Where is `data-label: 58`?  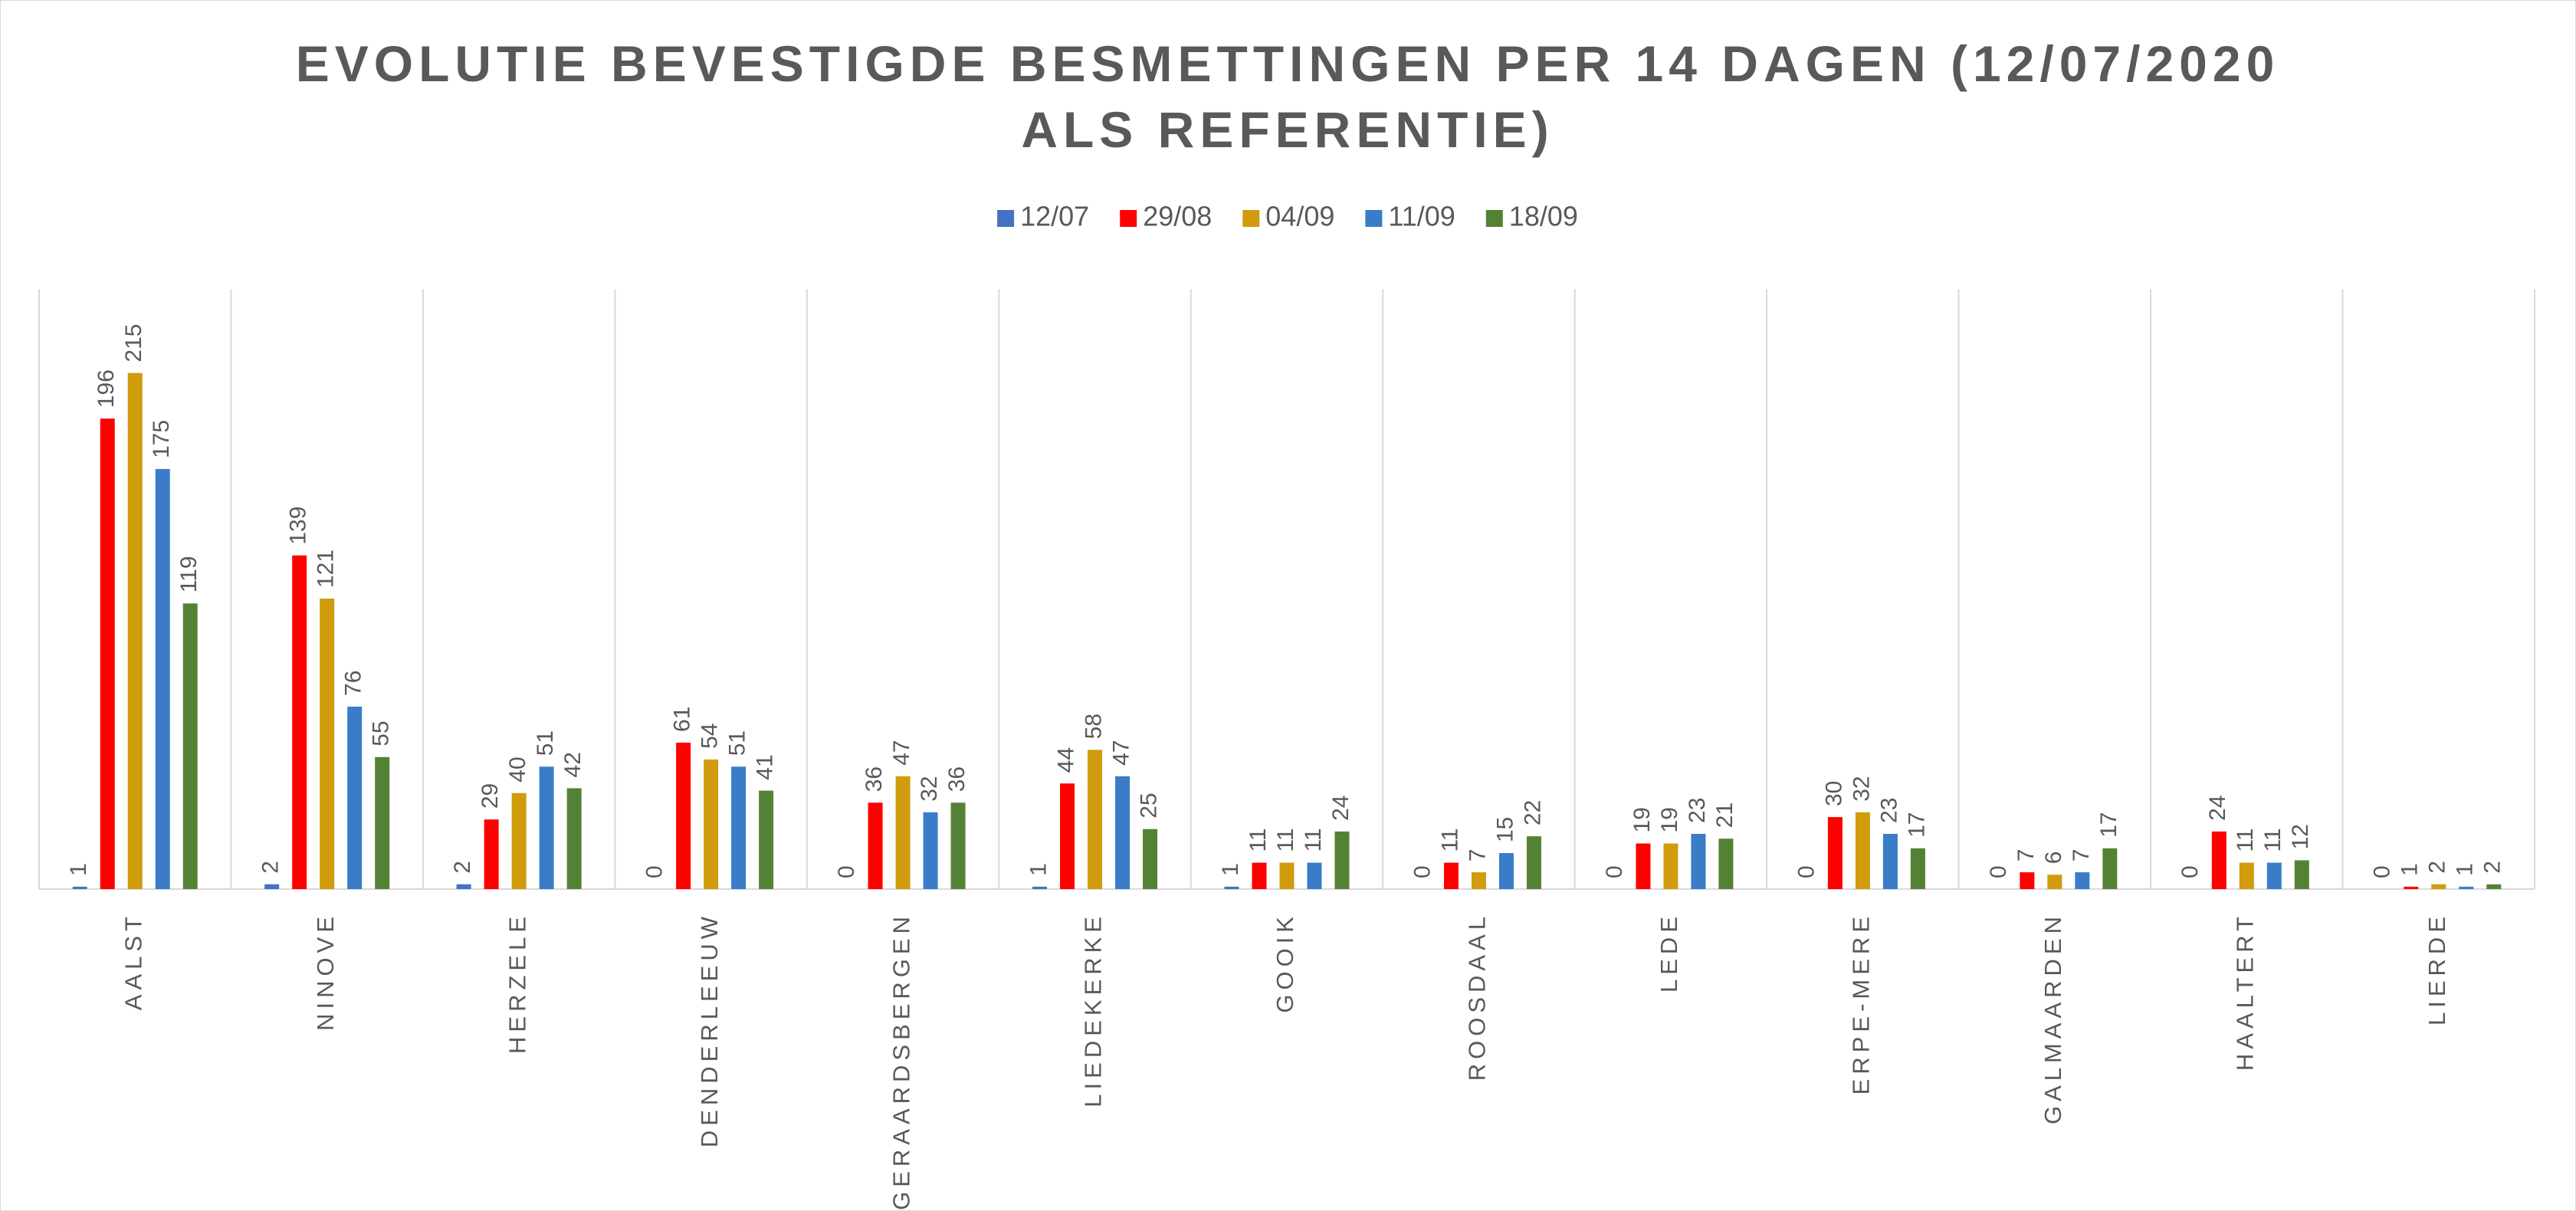 data-label: 58 is located at coordinates (1093, 726).